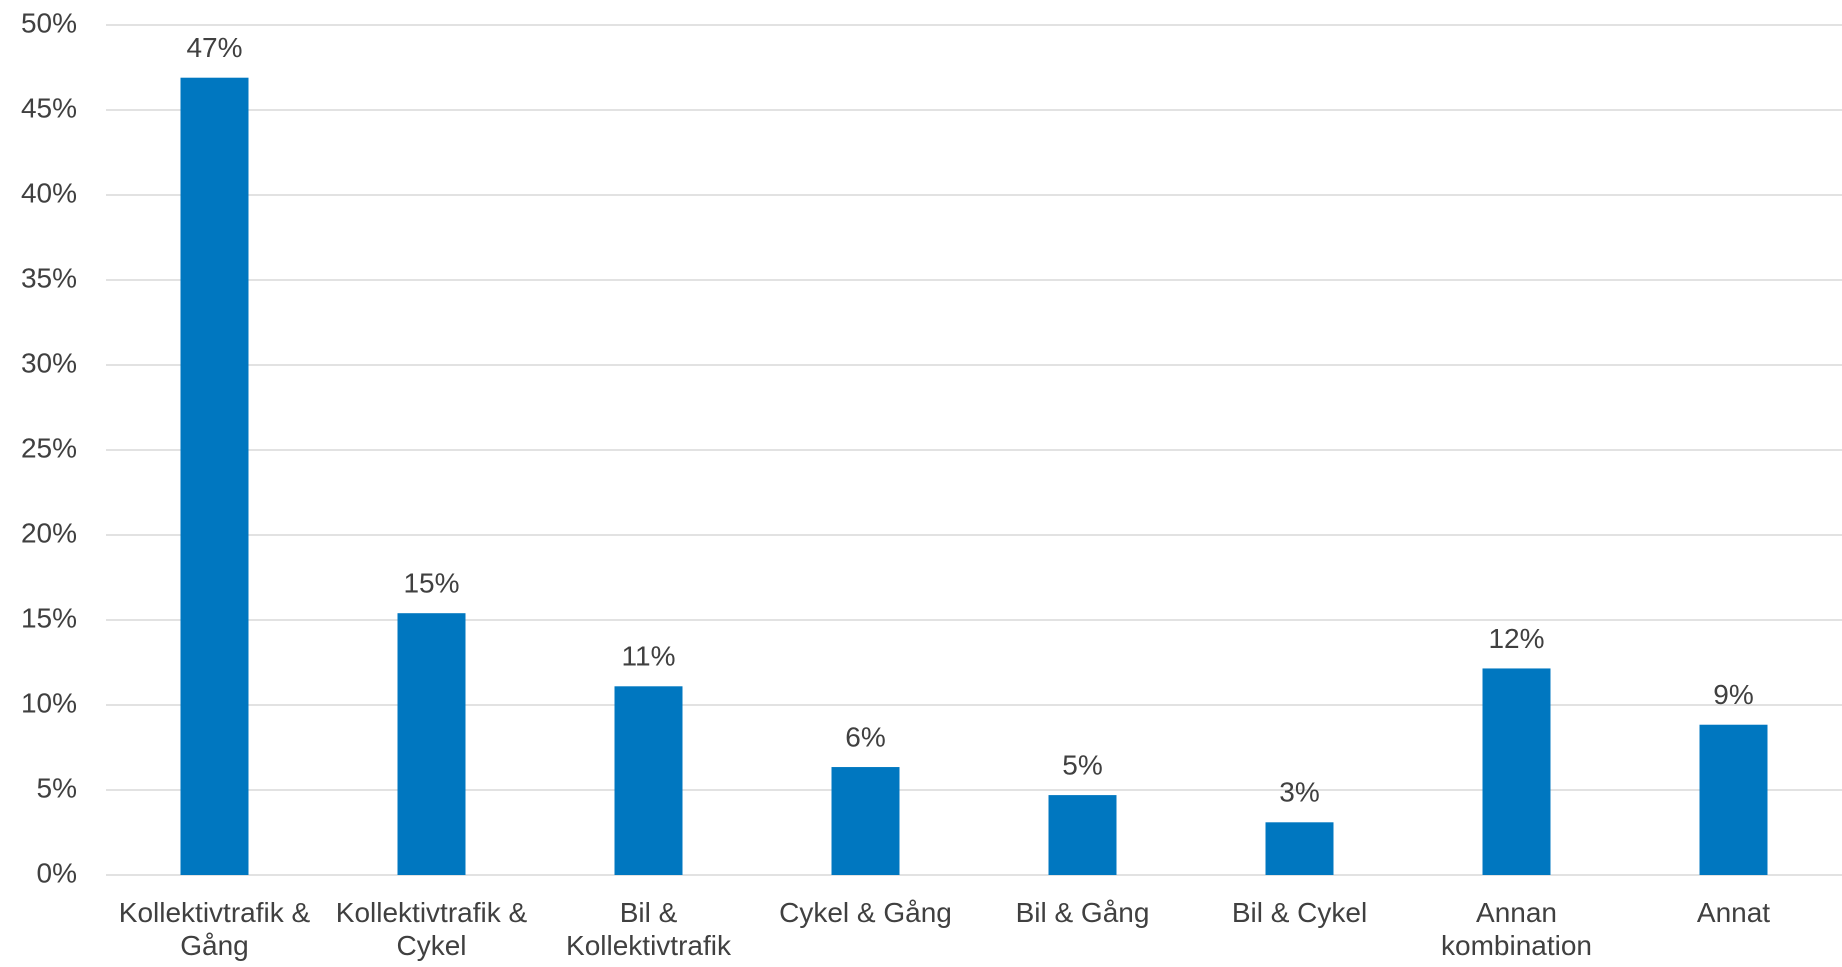 The height and width of the screenshot is (967, 1842). What do you see at coordinates (49, 702) in the screenshot?
I see `y-tick-label: 10%` at bounding box center [49, 702].